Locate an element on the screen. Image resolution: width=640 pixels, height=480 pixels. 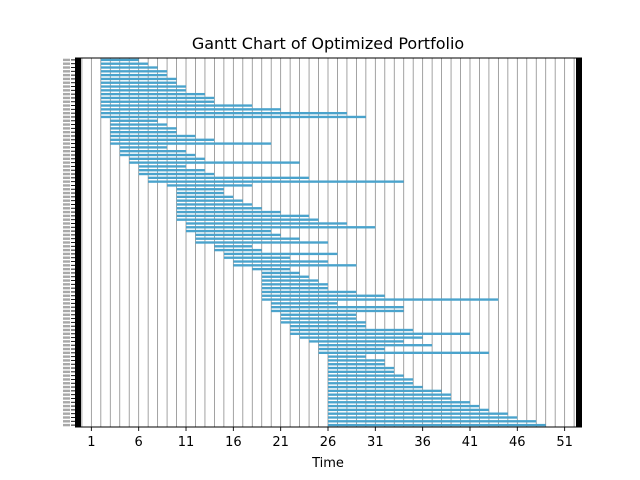
left-axis-edge is located at coordinates (78, 242).